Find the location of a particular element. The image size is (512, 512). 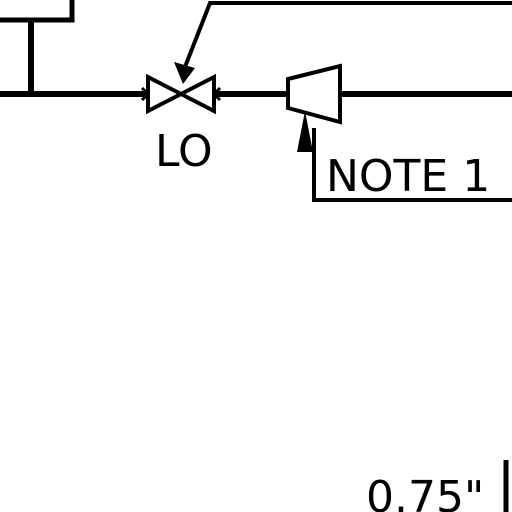

gate-valve-icon is located at coordinates (181, 94).